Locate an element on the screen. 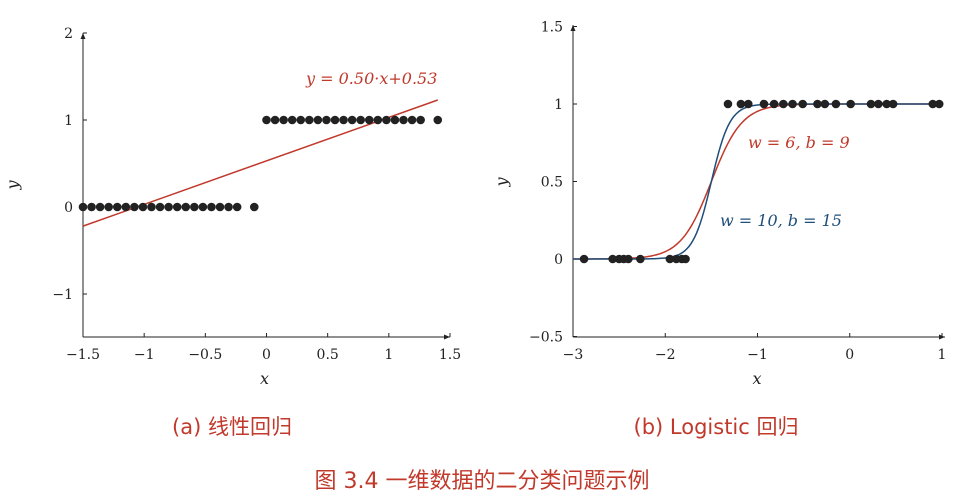 The height and width of the screenshot is (503, 964). subtitle-a: (a) 线性回归 is located at coordinates (232, 427).